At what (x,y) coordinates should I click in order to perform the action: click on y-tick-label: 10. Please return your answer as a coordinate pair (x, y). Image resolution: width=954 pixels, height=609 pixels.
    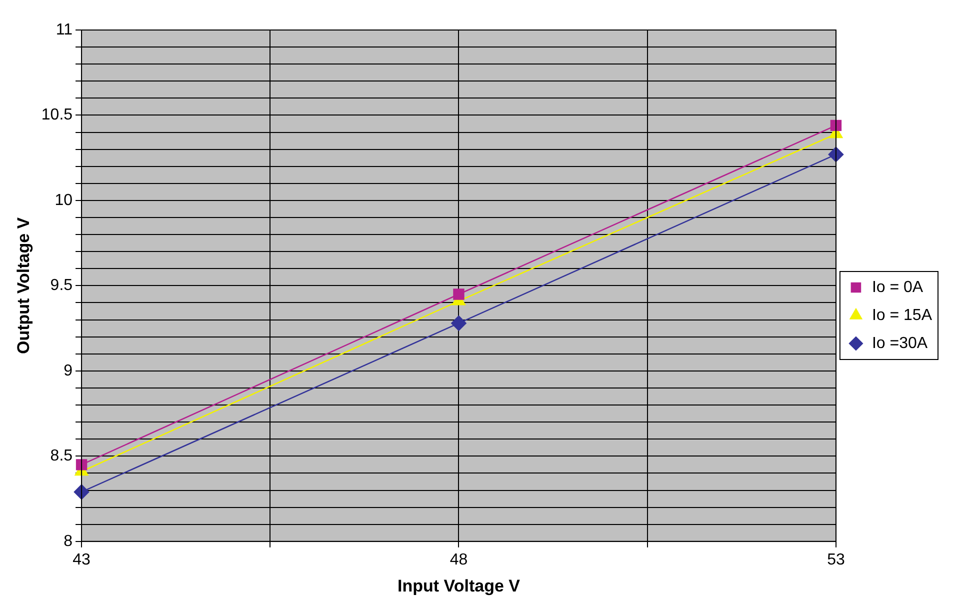
    Looking at the image, I should click on (63, 200).